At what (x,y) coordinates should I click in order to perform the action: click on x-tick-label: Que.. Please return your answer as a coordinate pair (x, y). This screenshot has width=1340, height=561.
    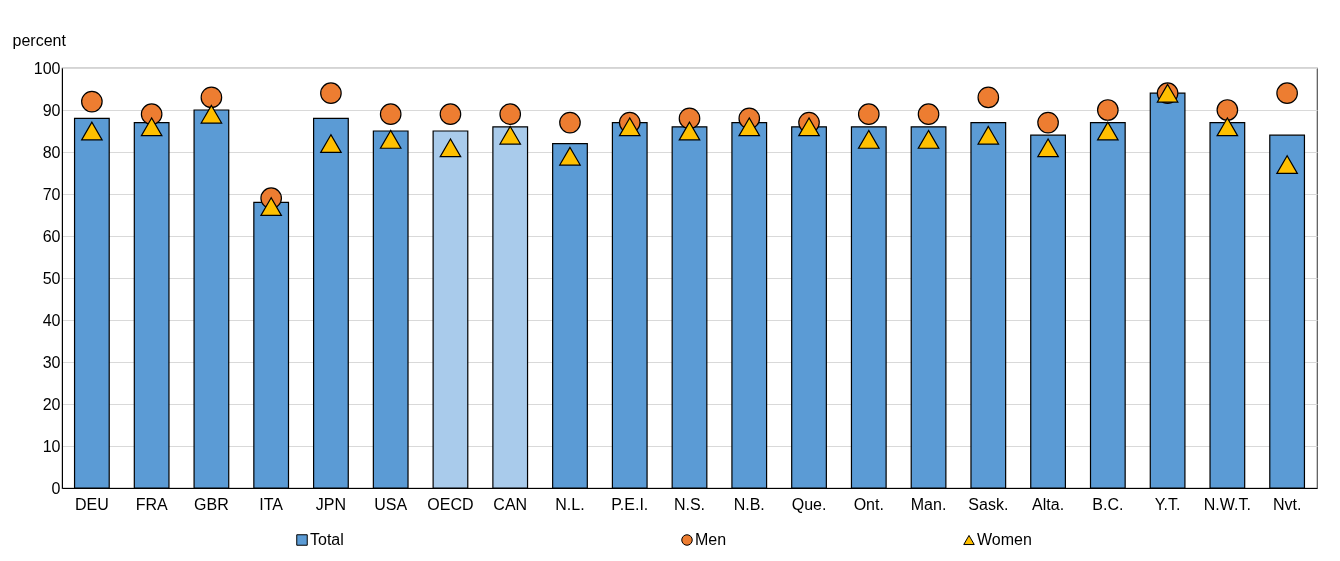
    Looking at the image, I should click on (809, 504).